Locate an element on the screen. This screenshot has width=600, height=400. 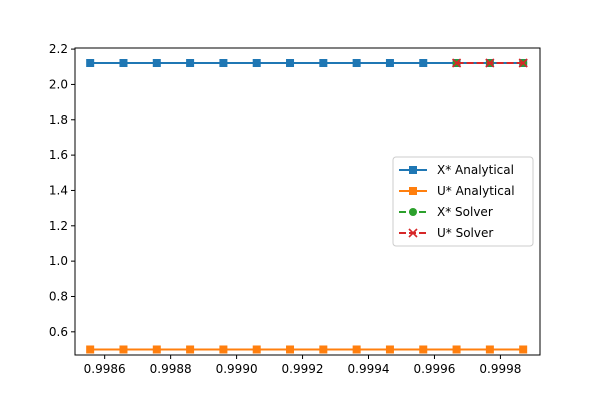
x-tick-label: 0.9992 is located at coordinates (303, 369).